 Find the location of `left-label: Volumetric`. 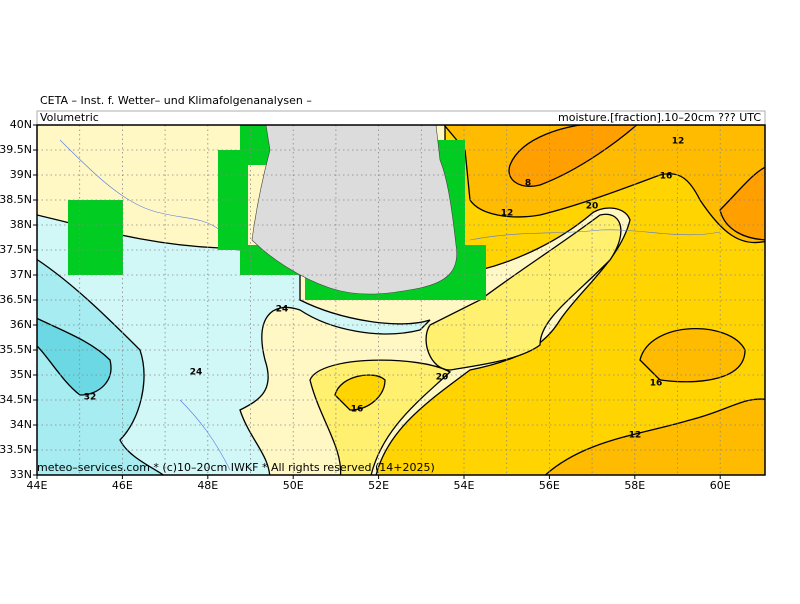

left-label: Volumetric is located at coordinates (69, 117).